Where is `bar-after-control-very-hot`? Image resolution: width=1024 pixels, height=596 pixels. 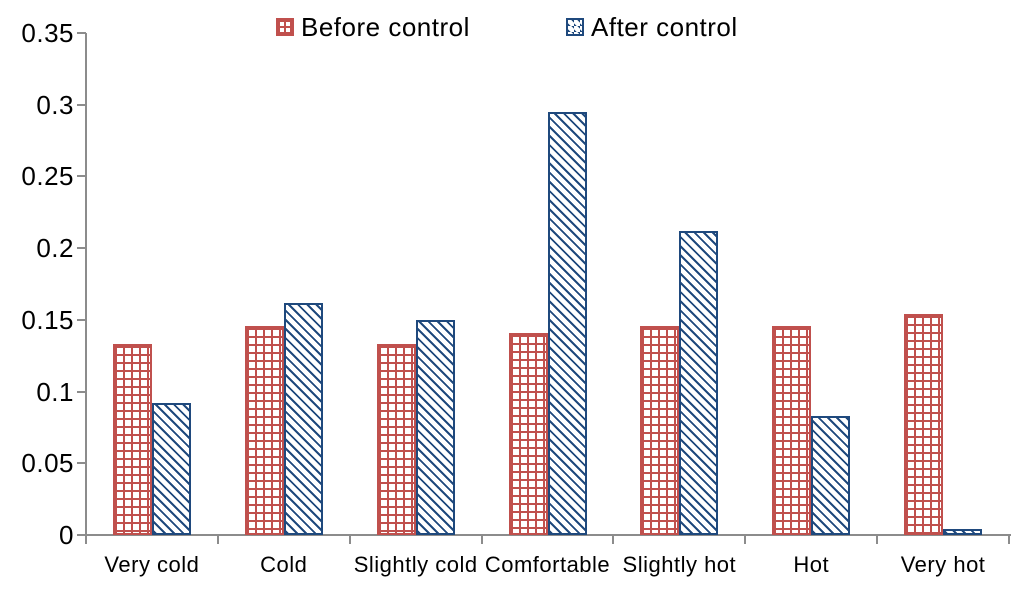 bar-after-control-very-hot is located at coordinates (963, 532).